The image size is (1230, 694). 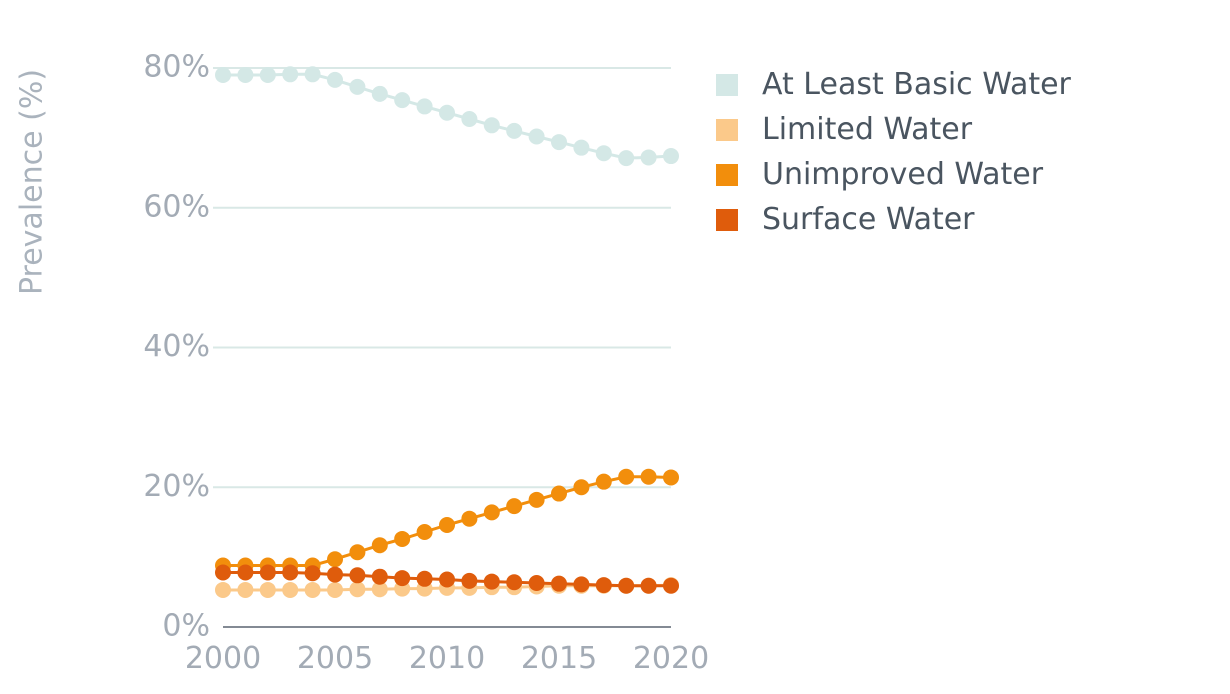 What do you see at coordinates (671, 658) in the screenshot?
I see `x-tick-label: 2020` at bounding box center [671, 658].